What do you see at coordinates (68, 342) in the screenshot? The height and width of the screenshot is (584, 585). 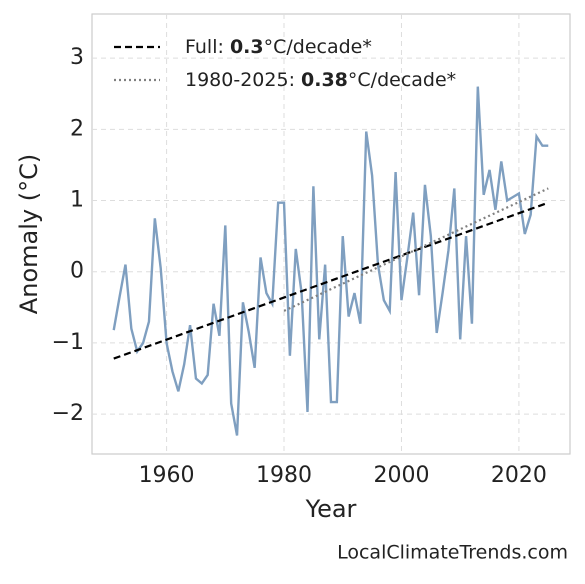 I see `y-tick-label: −1` at bounding box center [68, 342].